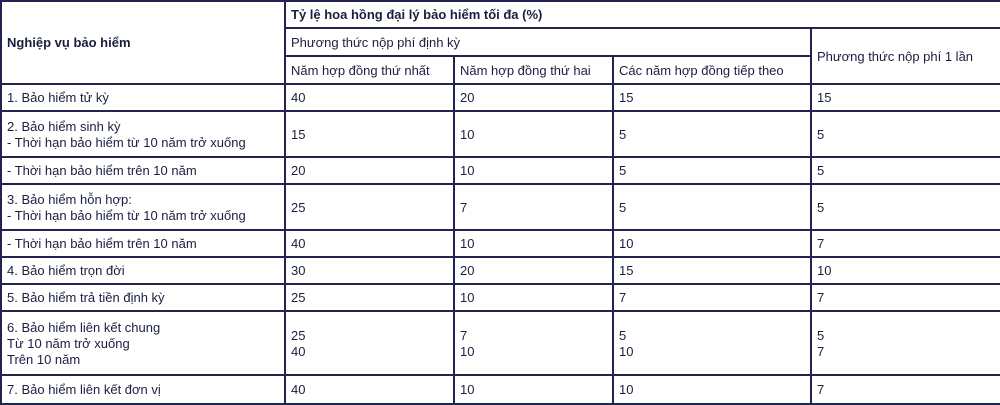 This screenshot has width=1000, height=405. I want to click on header-single: Phương thức nộp phí 1 lần, so click(904, 56).